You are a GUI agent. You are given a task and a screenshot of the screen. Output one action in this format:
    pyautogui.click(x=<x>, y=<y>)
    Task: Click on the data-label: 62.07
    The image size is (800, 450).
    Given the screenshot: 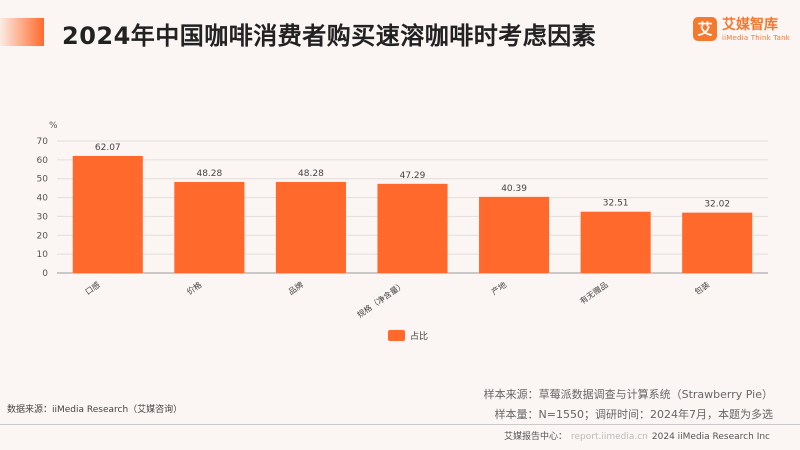 What is the action you would take?
    pyautogui.click(x=108, y=148)
    